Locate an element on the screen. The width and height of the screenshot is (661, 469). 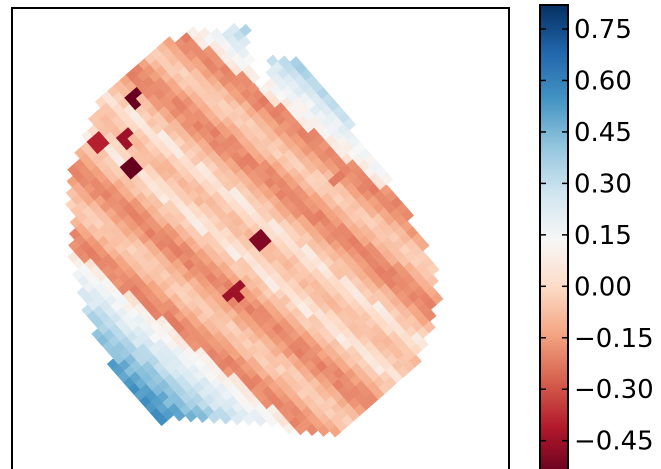
colorbar-tick-label: −0.45 is located at coordinates (614, 442).